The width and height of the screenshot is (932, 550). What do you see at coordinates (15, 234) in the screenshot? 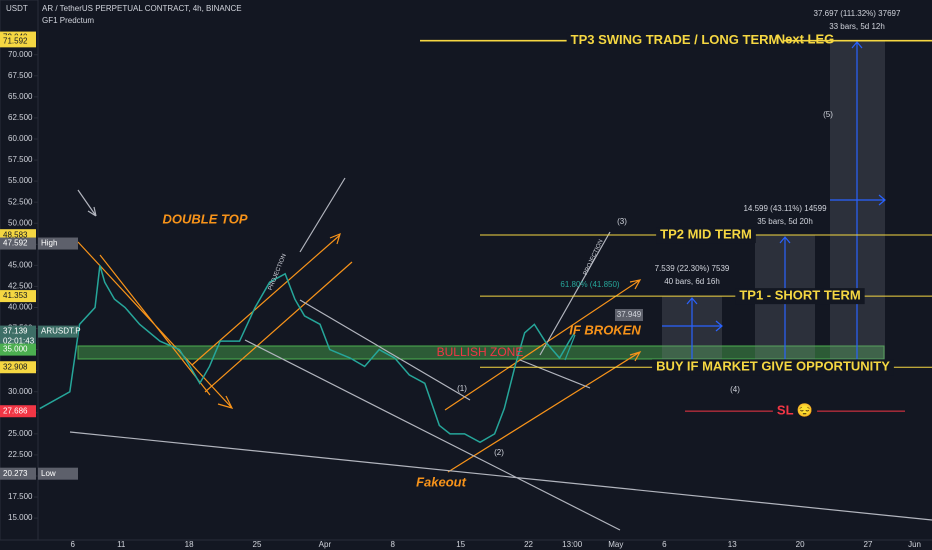
I see `price-label: 48.583` at bounding box center [15, 234].